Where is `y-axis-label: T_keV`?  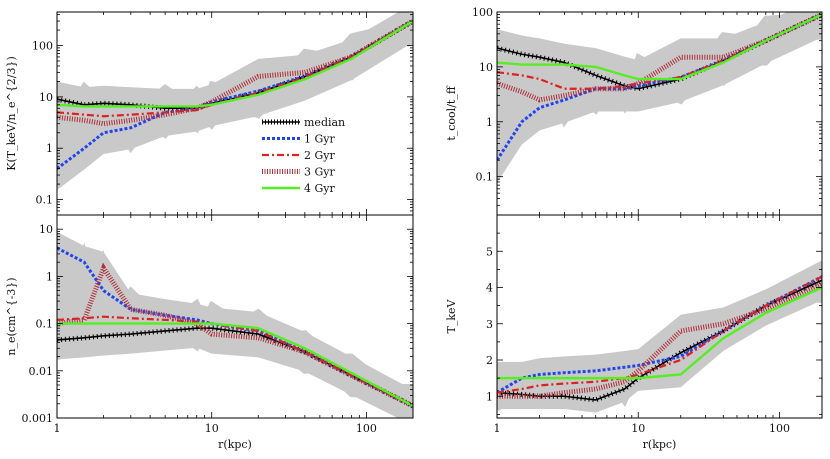 y-axis-label: T_keV is located at coordinates (451, 315).